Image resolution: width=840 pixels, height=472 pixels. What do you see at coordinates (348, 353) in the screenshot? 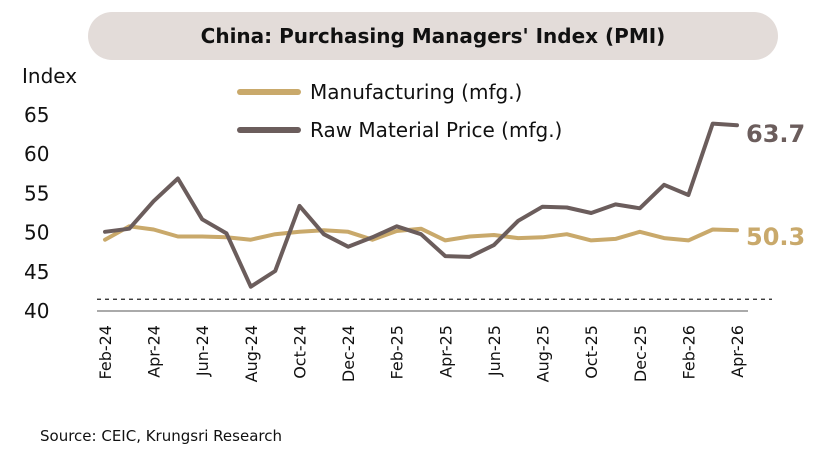
I see `x-tick-label: Dec-24` at bounding box center [348, 353].